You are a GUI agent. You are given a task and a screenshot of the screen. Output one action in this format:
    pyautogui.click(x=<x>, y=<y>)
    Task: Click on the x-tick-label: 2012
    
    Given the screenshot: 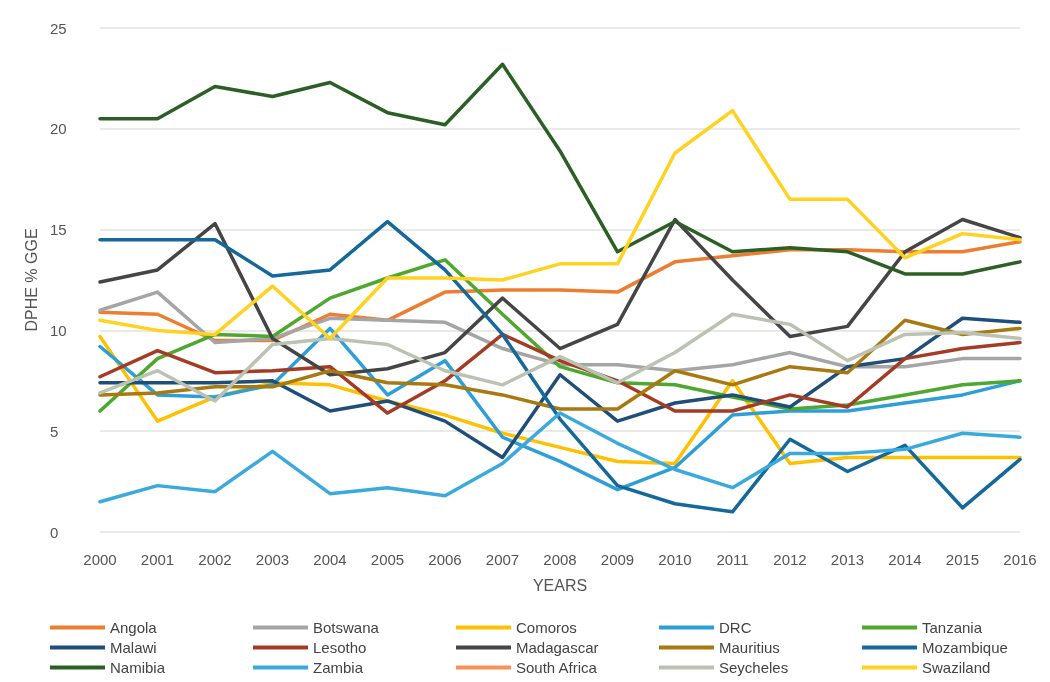 What is the action you would take?
    pyautogui.click(x=790, y=559)
    